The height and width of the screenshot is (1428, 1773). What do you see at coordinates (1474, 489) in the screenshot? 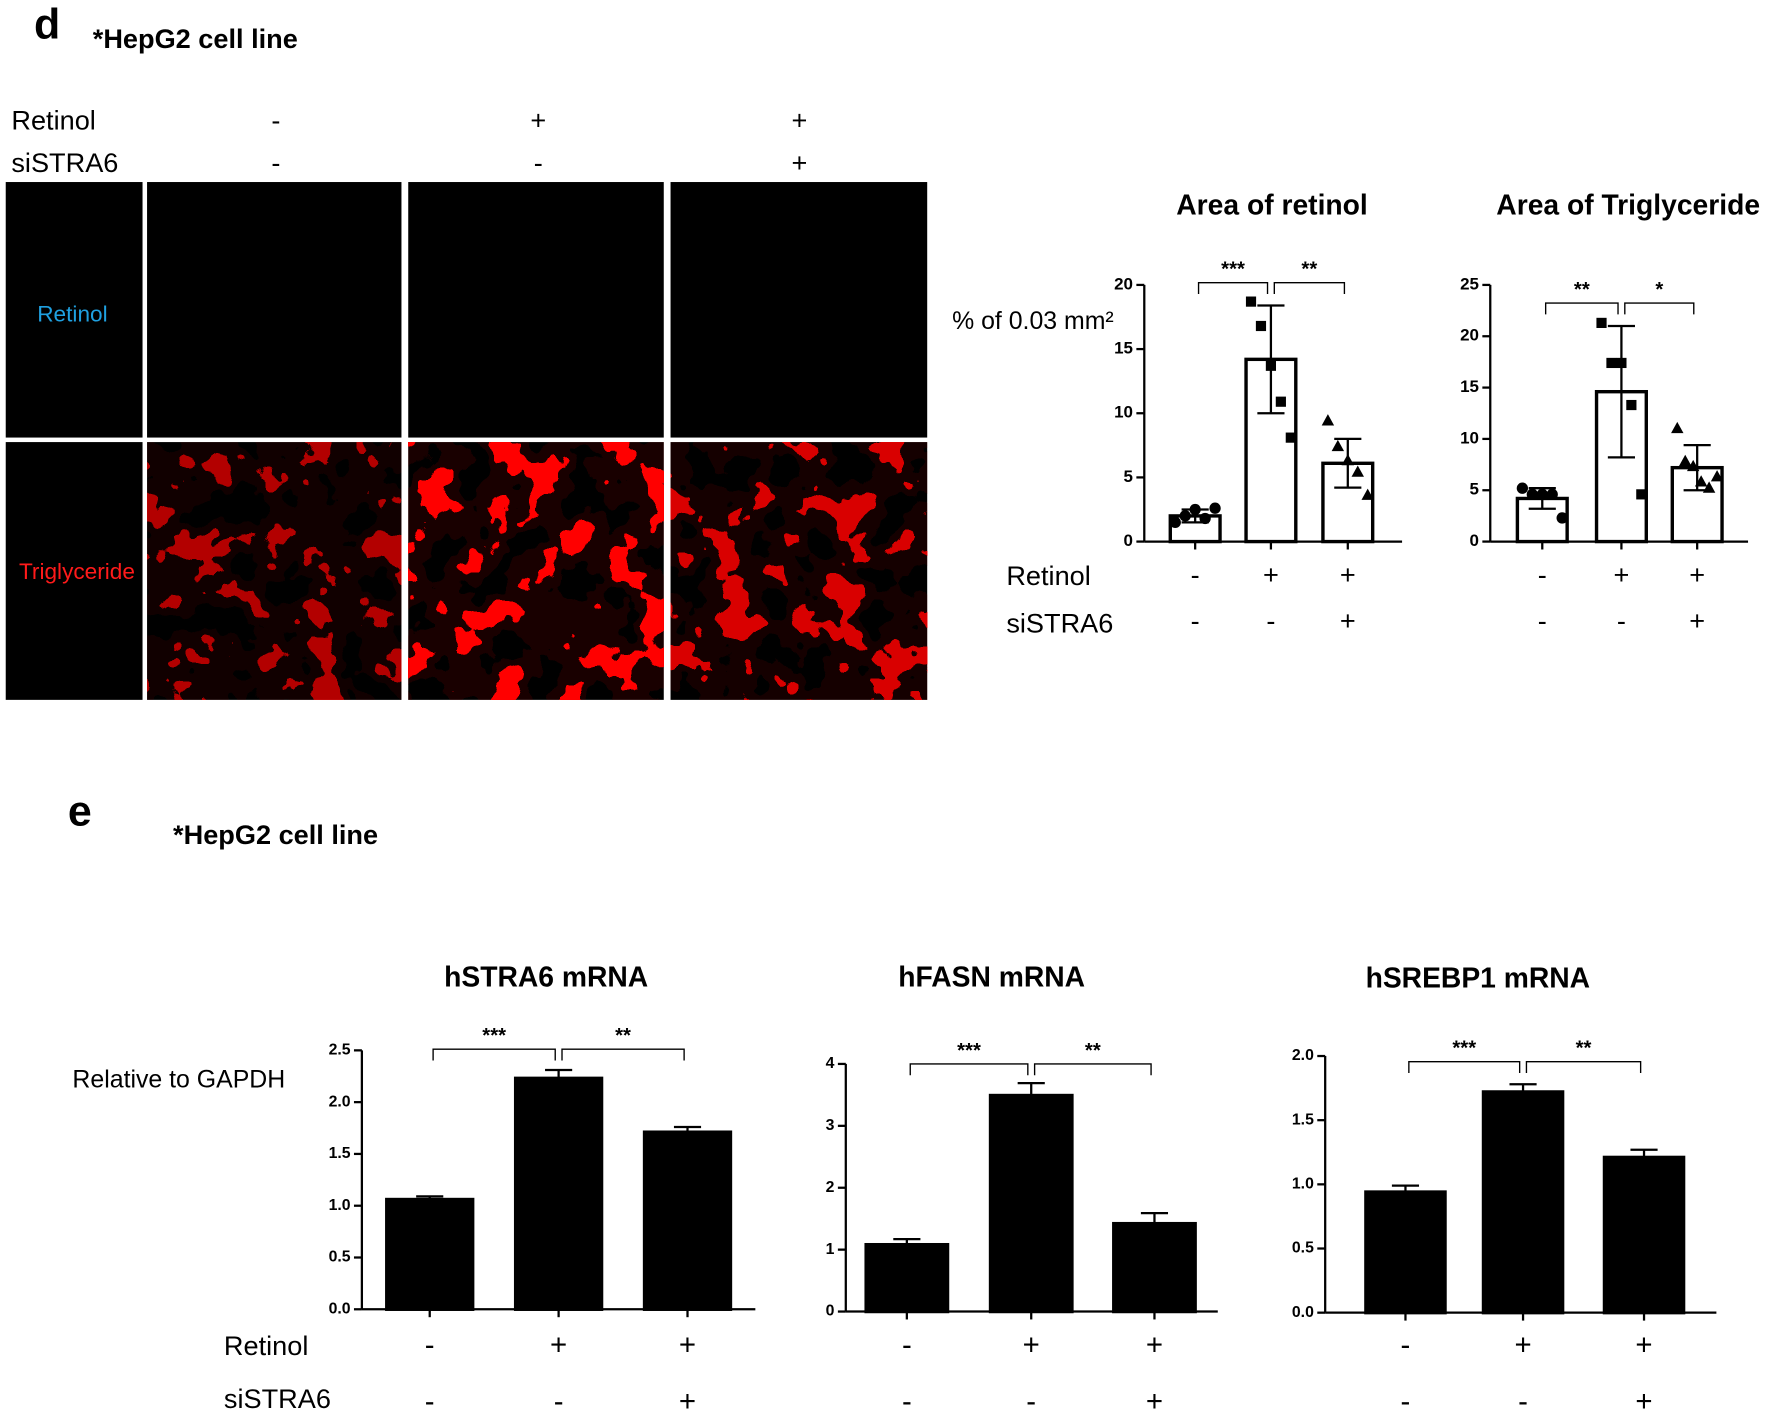
I see `y-tick-label: 5` at bounding box center [1474, 489].